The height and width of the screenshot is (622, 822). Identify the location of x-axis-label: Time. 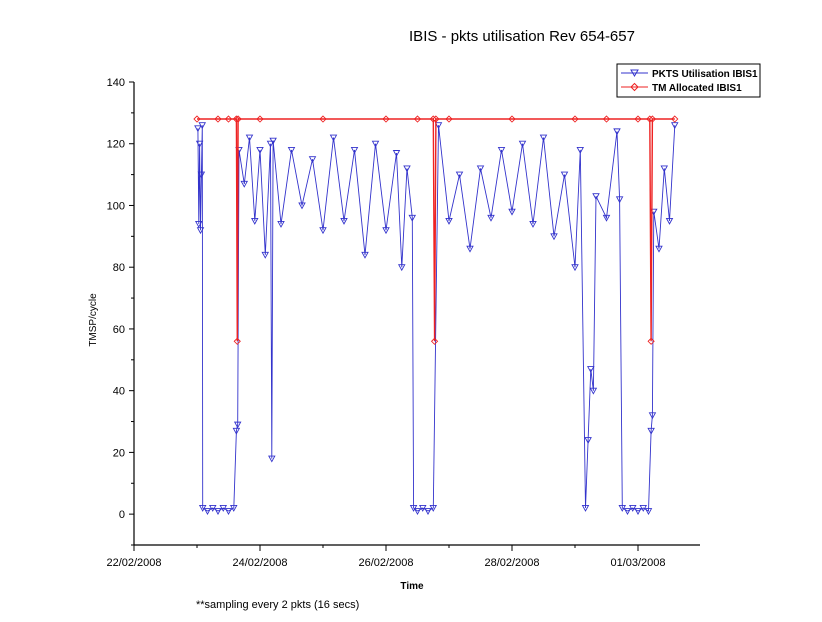
(412, 586).